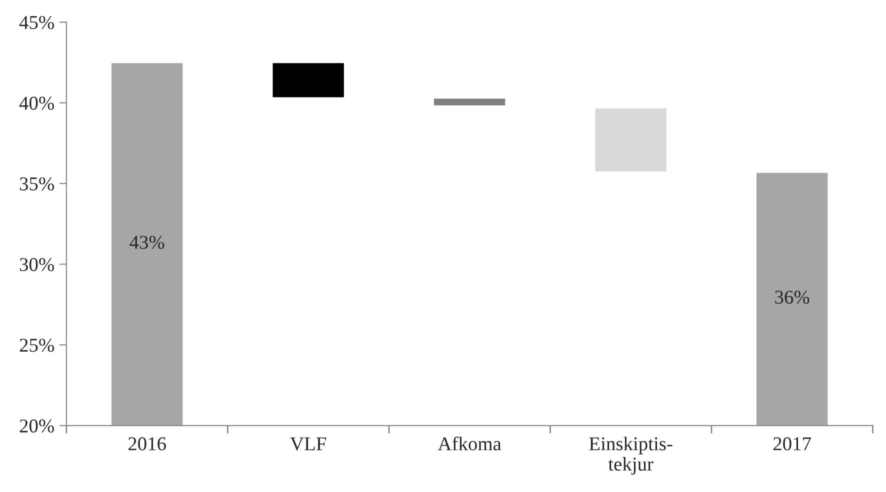 The width and height of the screenshot is (886, 492). Describe the element at coordinates (308, 443) in the screenshot. I see `x-tick-label: VLF` at that location.